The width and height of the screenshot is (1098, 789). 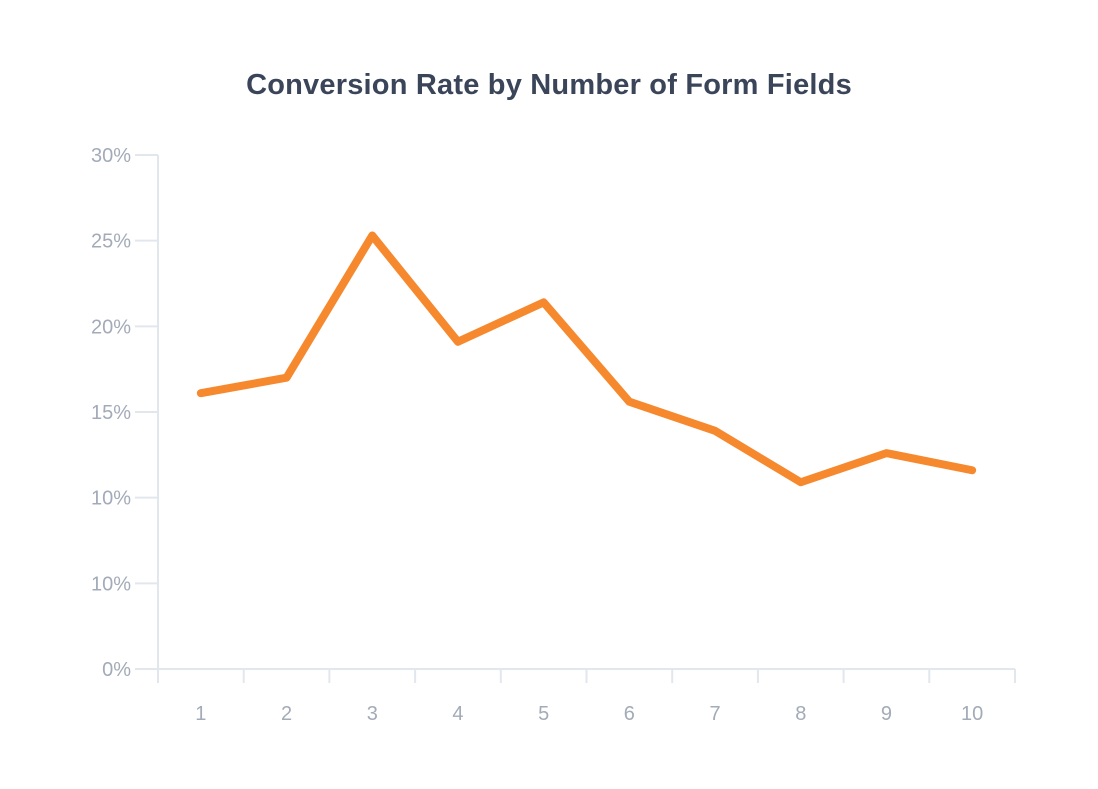 What do you see at coordinates (111, 156) in the screenshot?
I see `y-axis-tick-label: 30%` at bounding box center [111, 156].